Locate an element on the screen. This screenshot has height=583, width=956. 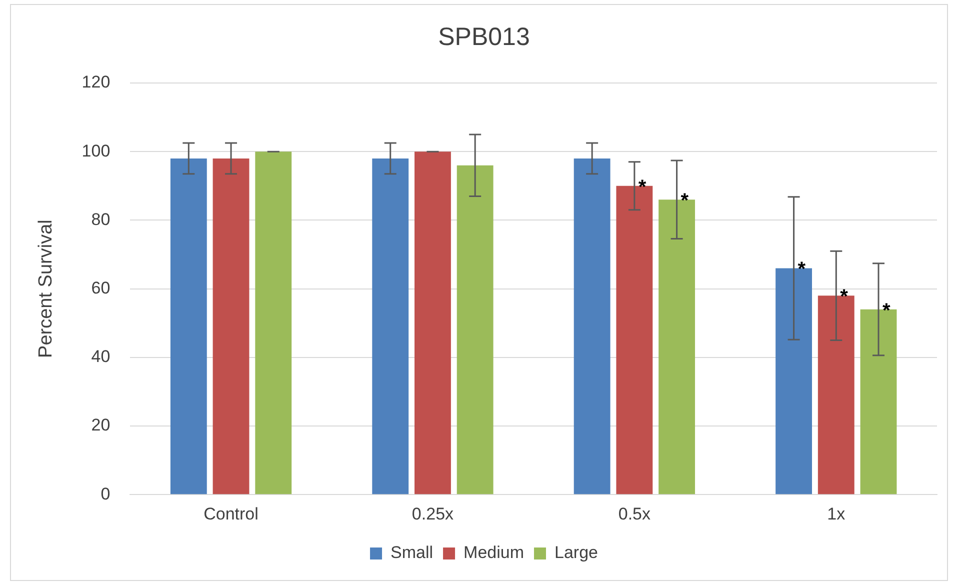
x-tick-label: 0.25x is located at coordinates (433, 514).